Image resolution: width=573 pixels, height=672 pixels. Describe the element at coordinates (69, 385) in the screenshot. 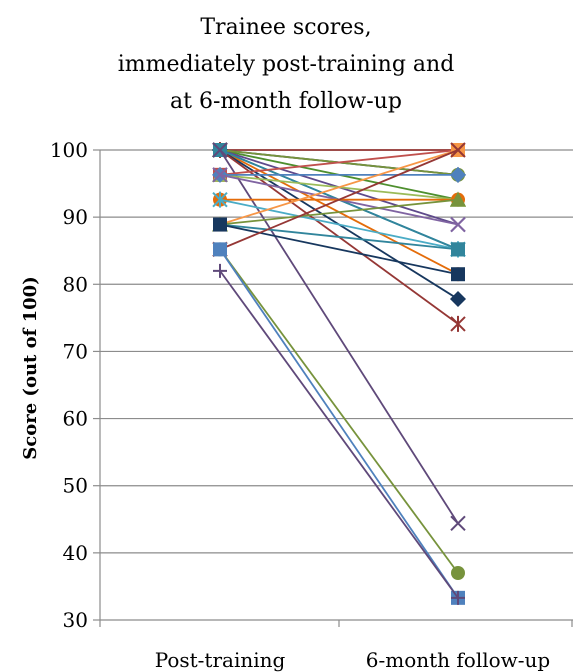

I see `y-tick-labels: 30 40 50 60 70 80 90 100` at that location.